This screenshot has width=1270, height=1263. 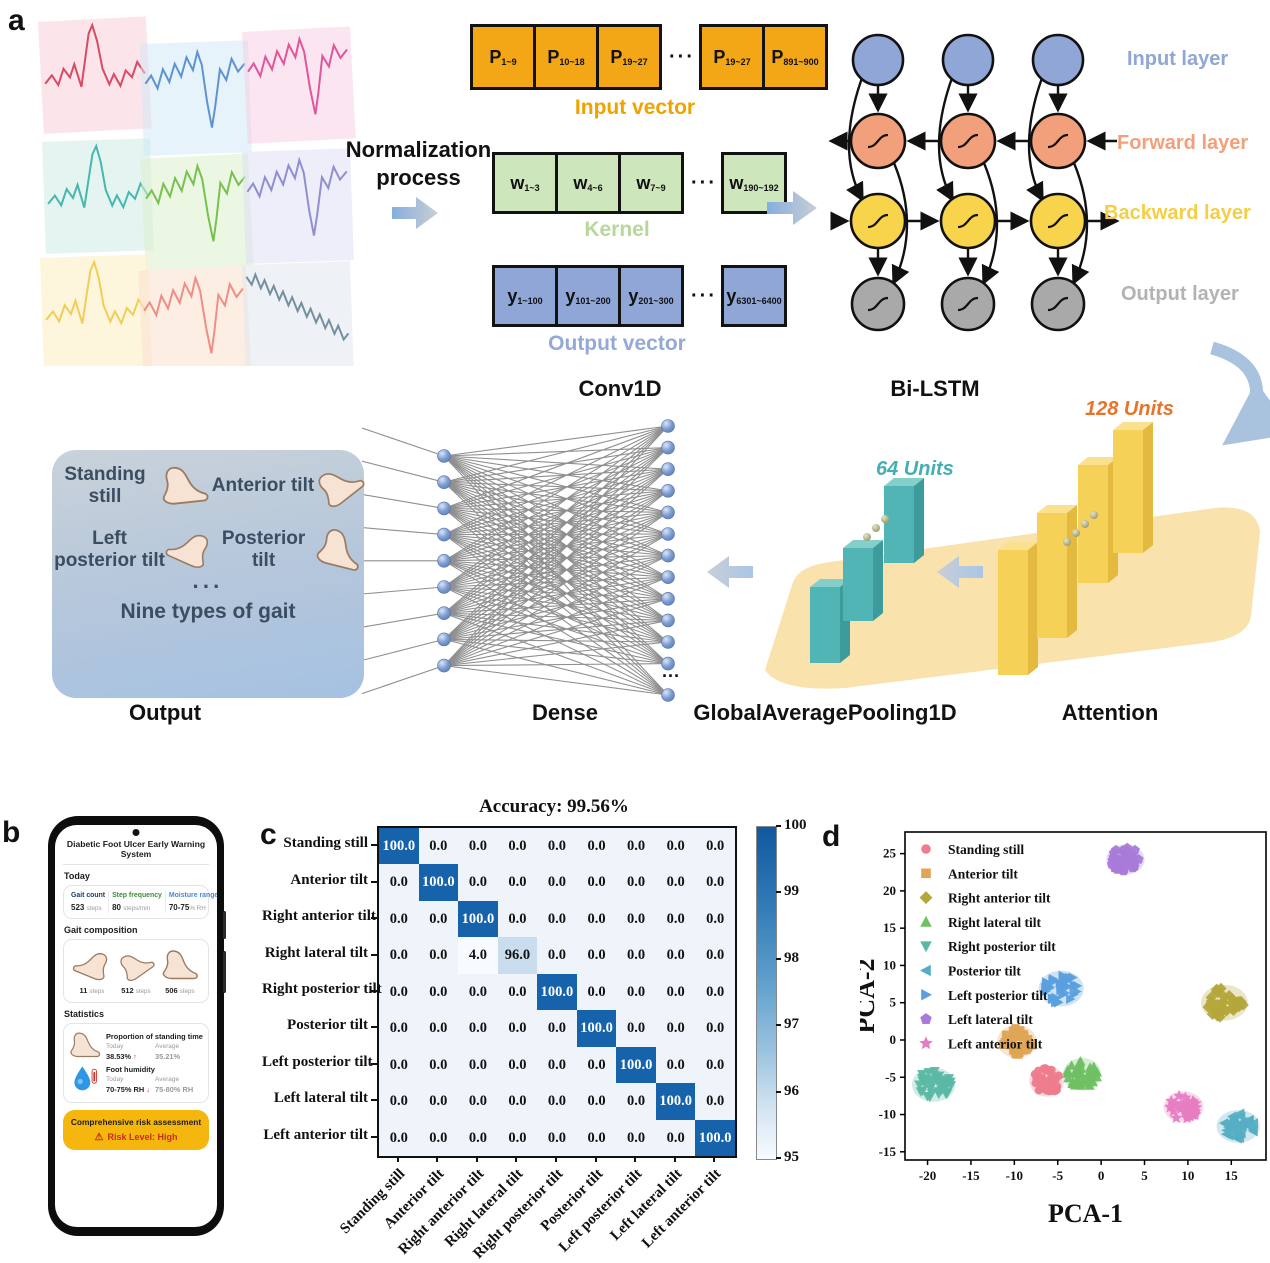 I want to click on colorbar, so click(x=766, y=993).